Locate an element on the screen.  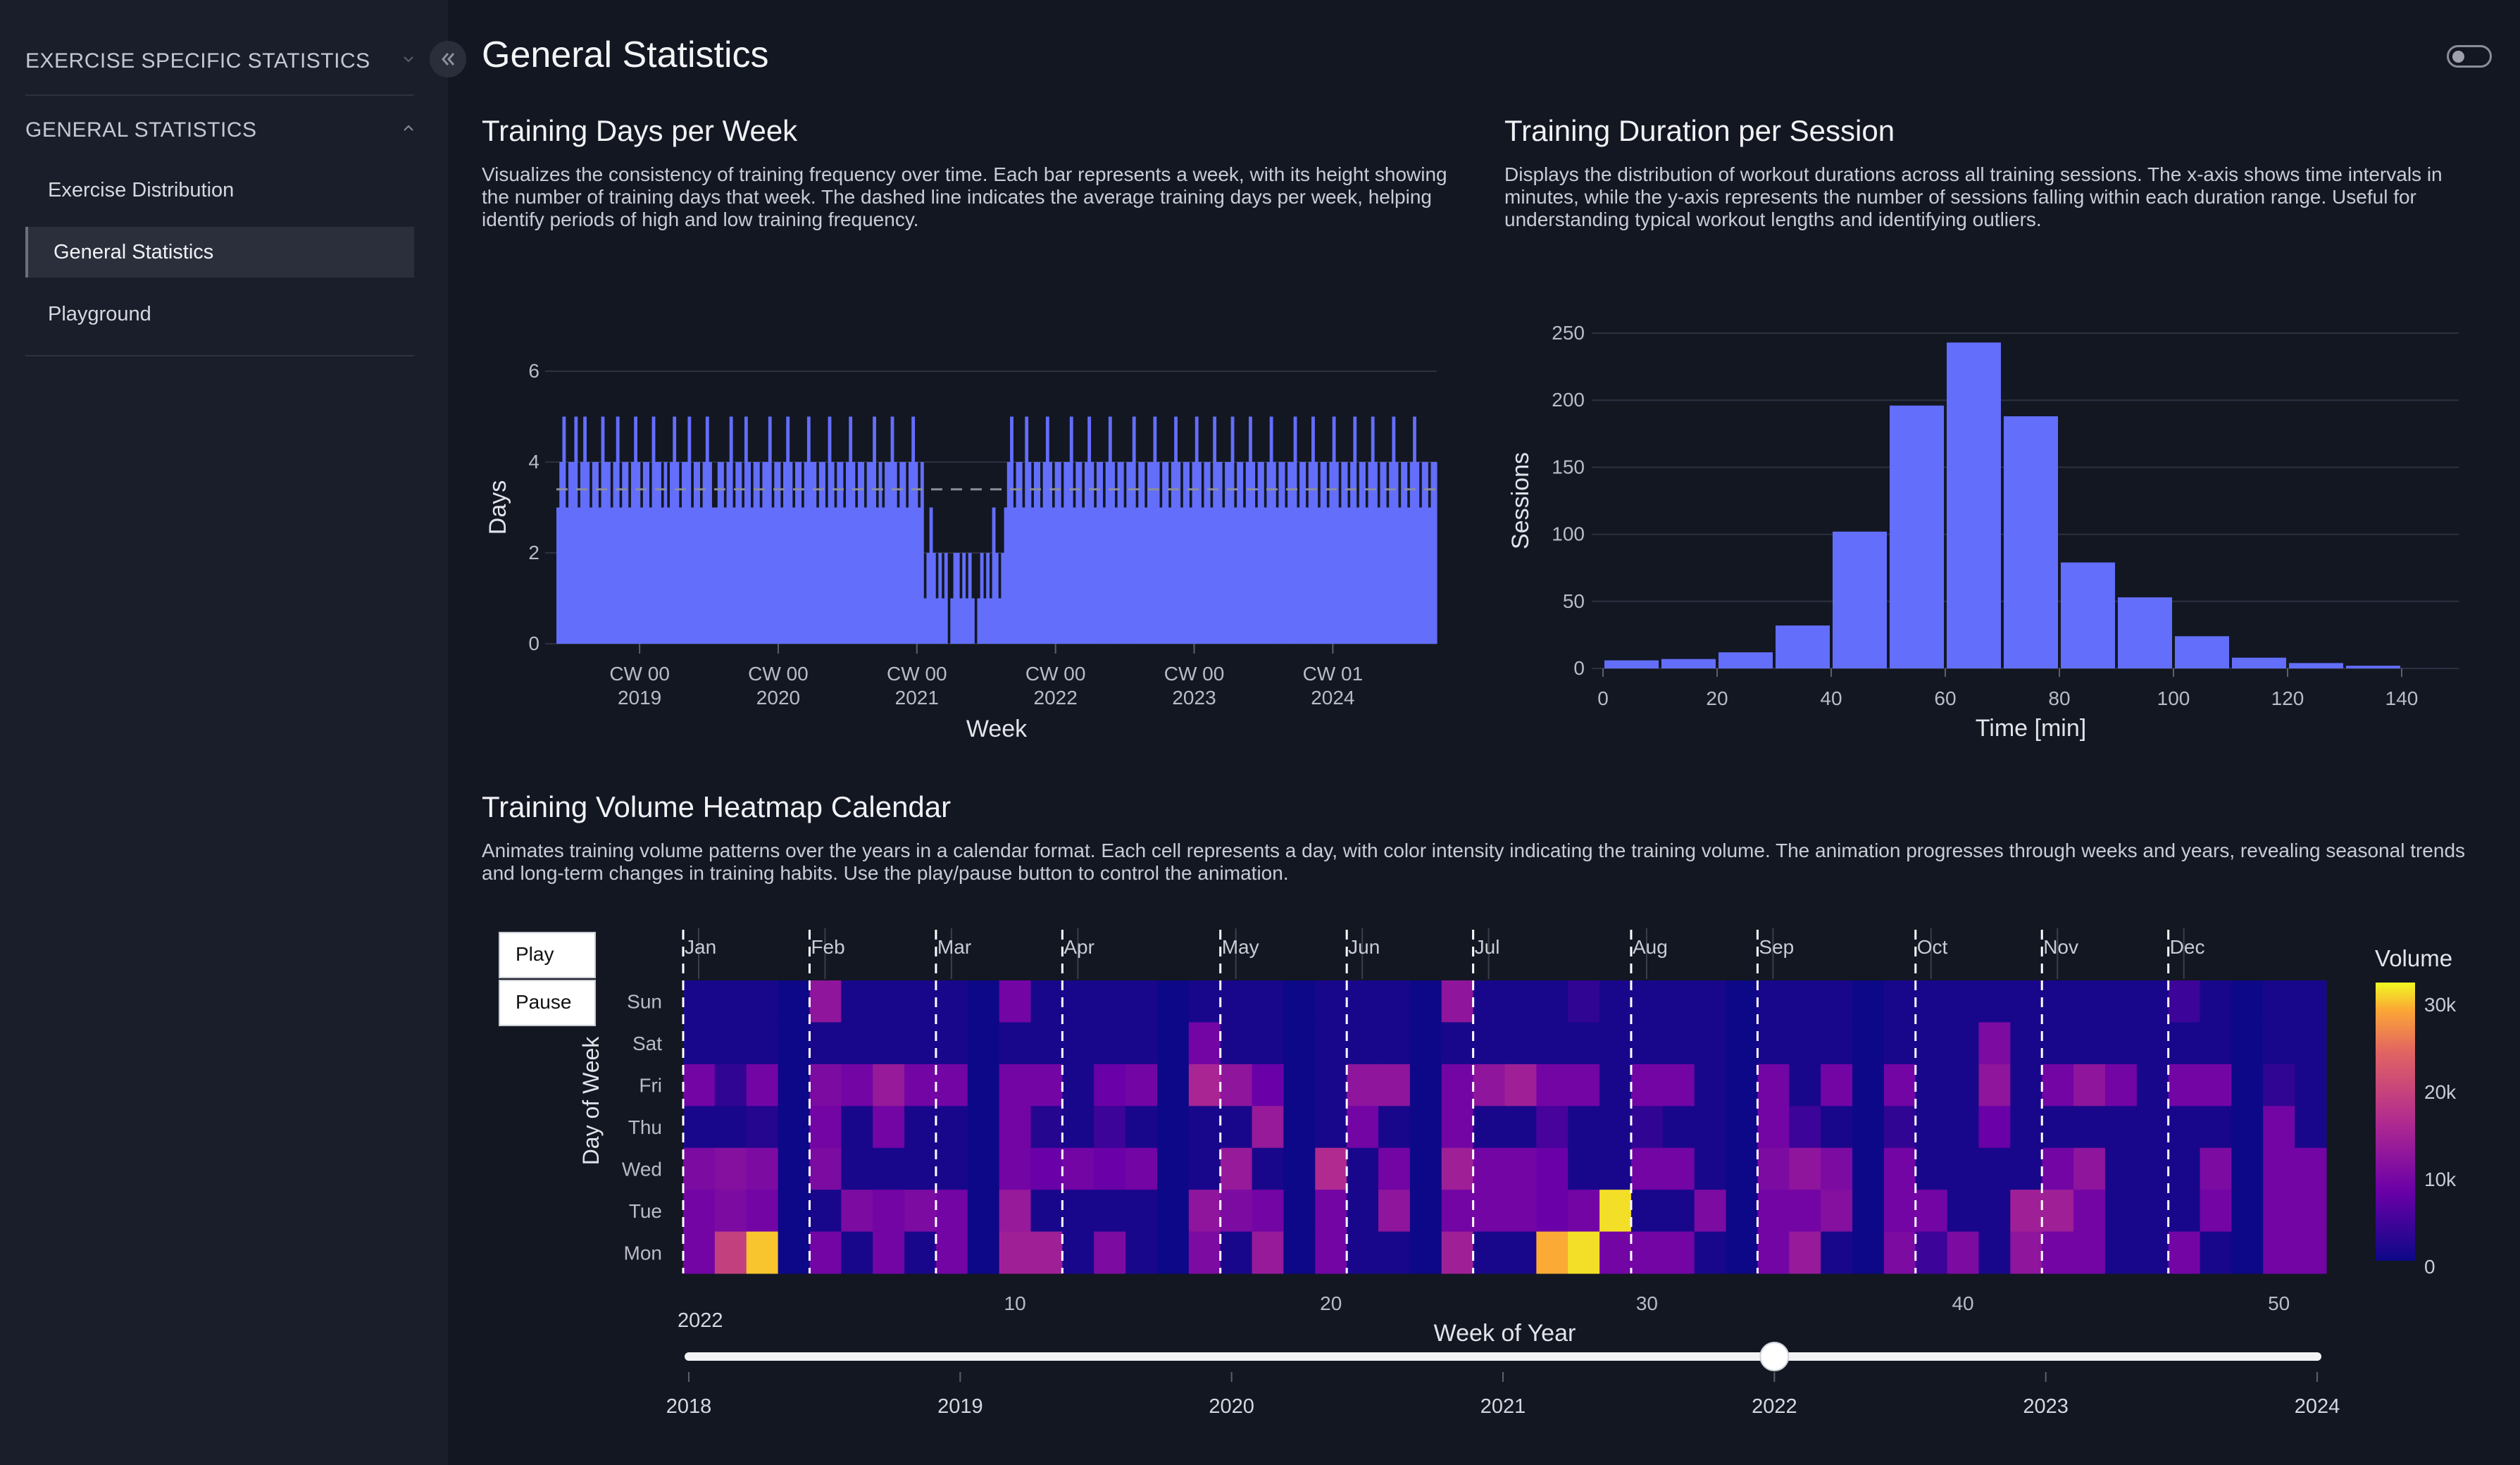
month-label: Mar is located at coordinates (954, 947).